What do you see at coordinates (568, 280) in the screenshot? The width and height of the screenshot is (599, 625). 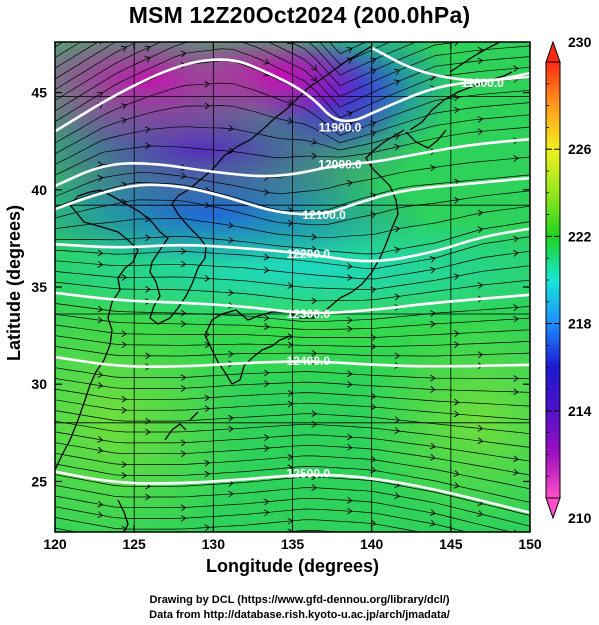 I see `colorbar: 210 214 218 222 226 230` at bounding box center [568, 280].